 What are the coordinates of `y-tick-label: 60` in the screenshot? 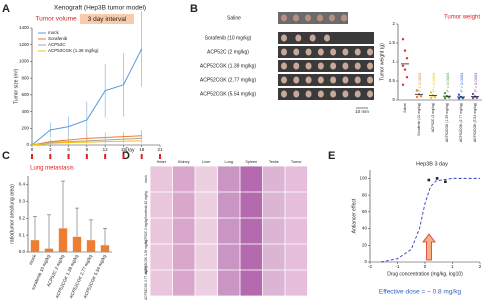 It's located at (365, 211).